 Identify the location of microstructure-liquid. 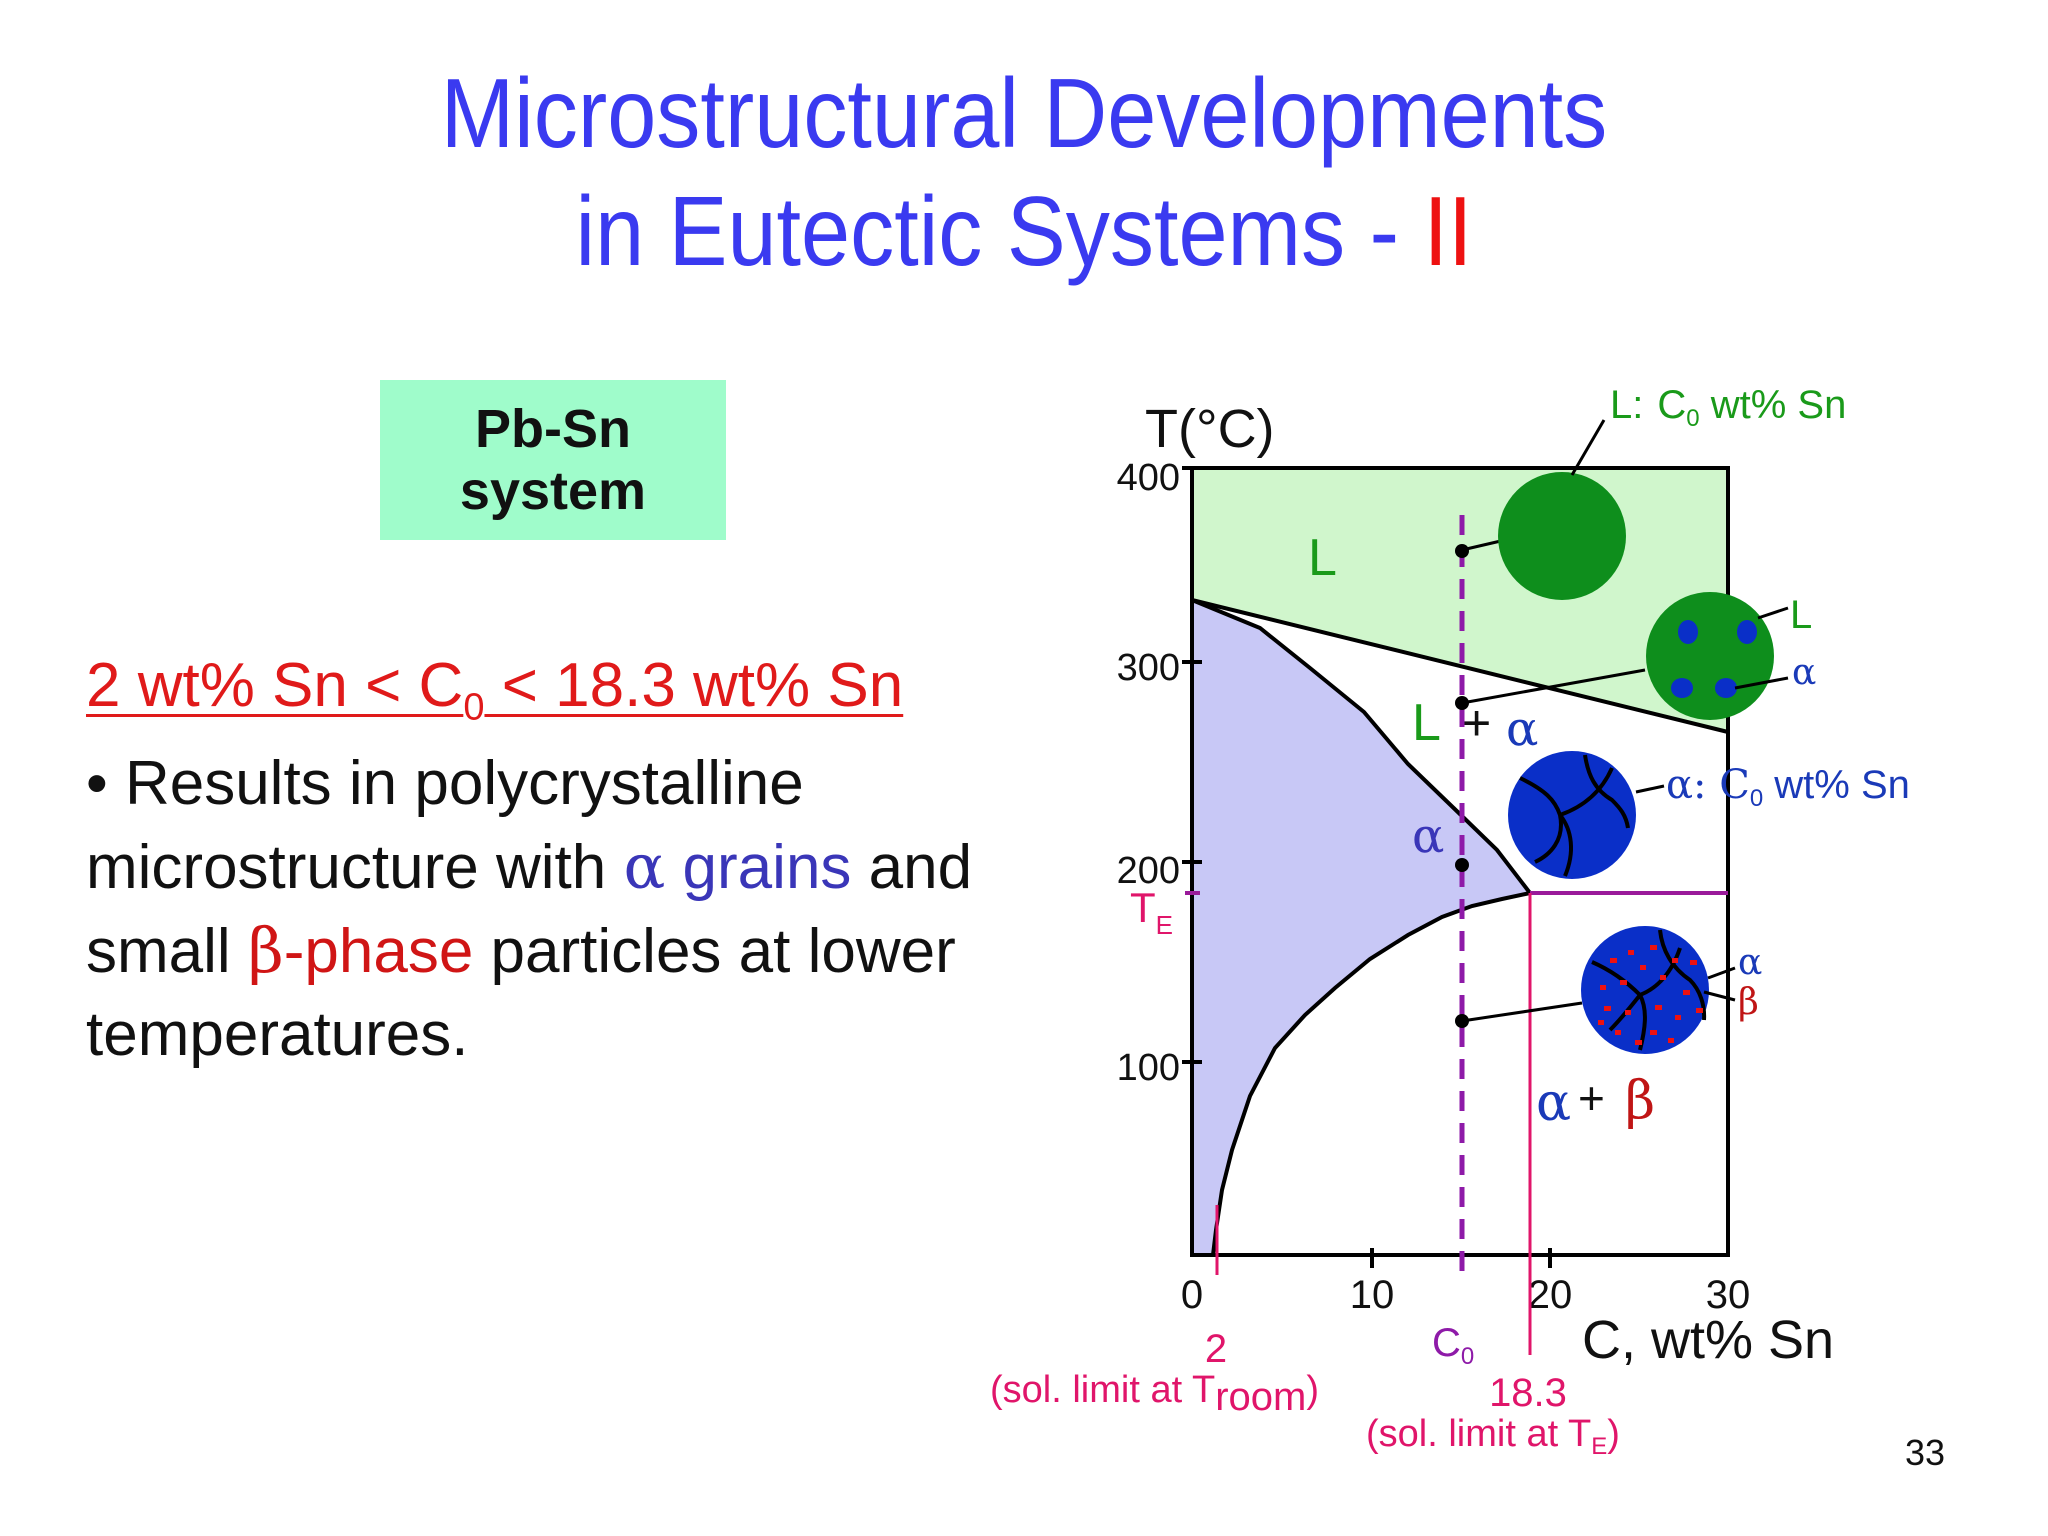
(1562, 536).